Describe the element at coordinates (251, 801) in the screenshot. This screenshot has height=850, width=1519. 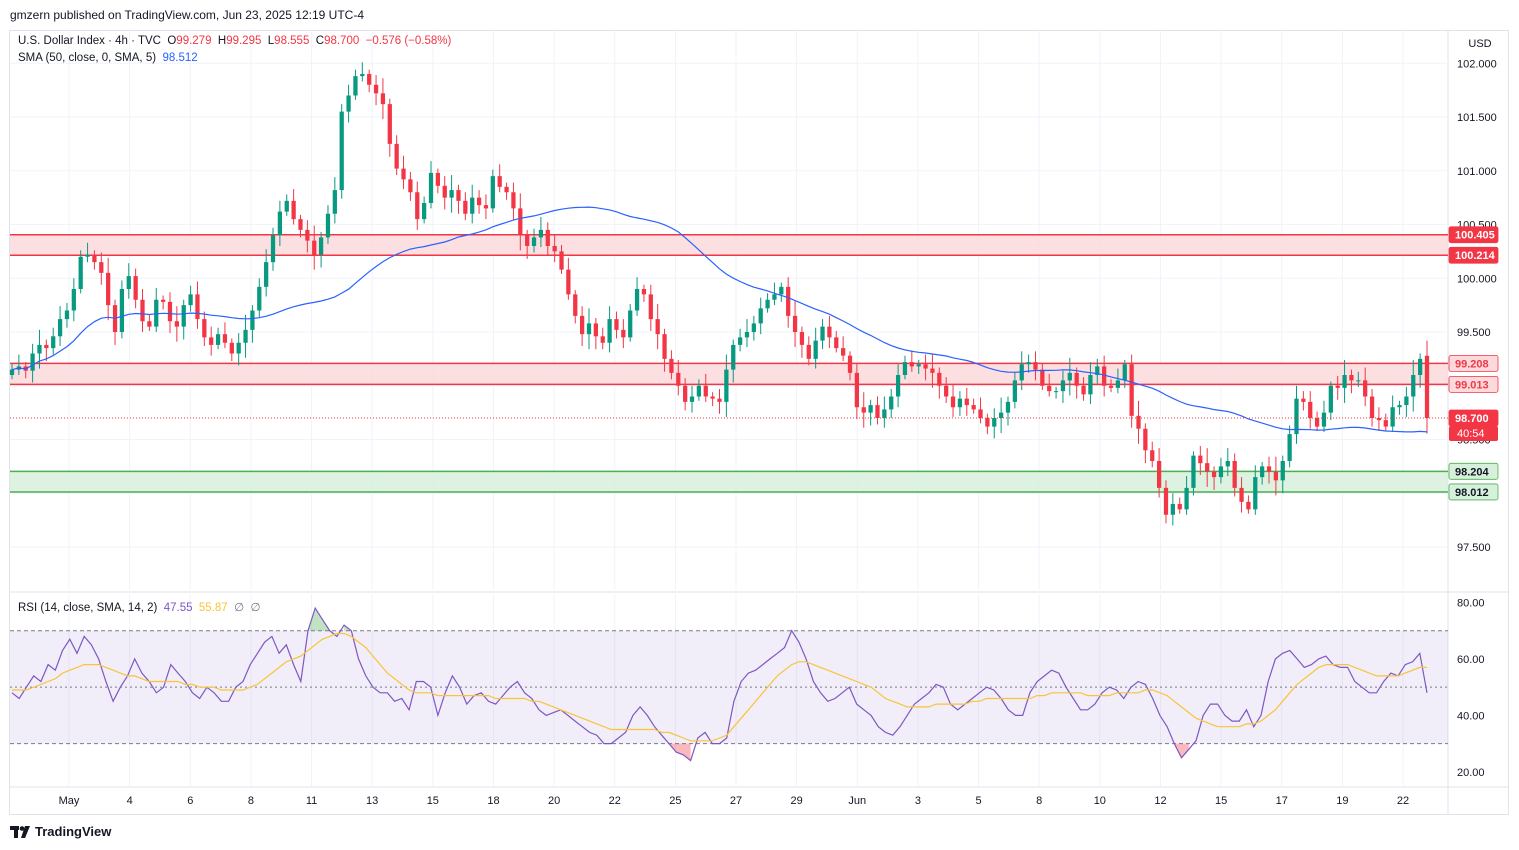
I see `time-tick-label: 8` at that location.